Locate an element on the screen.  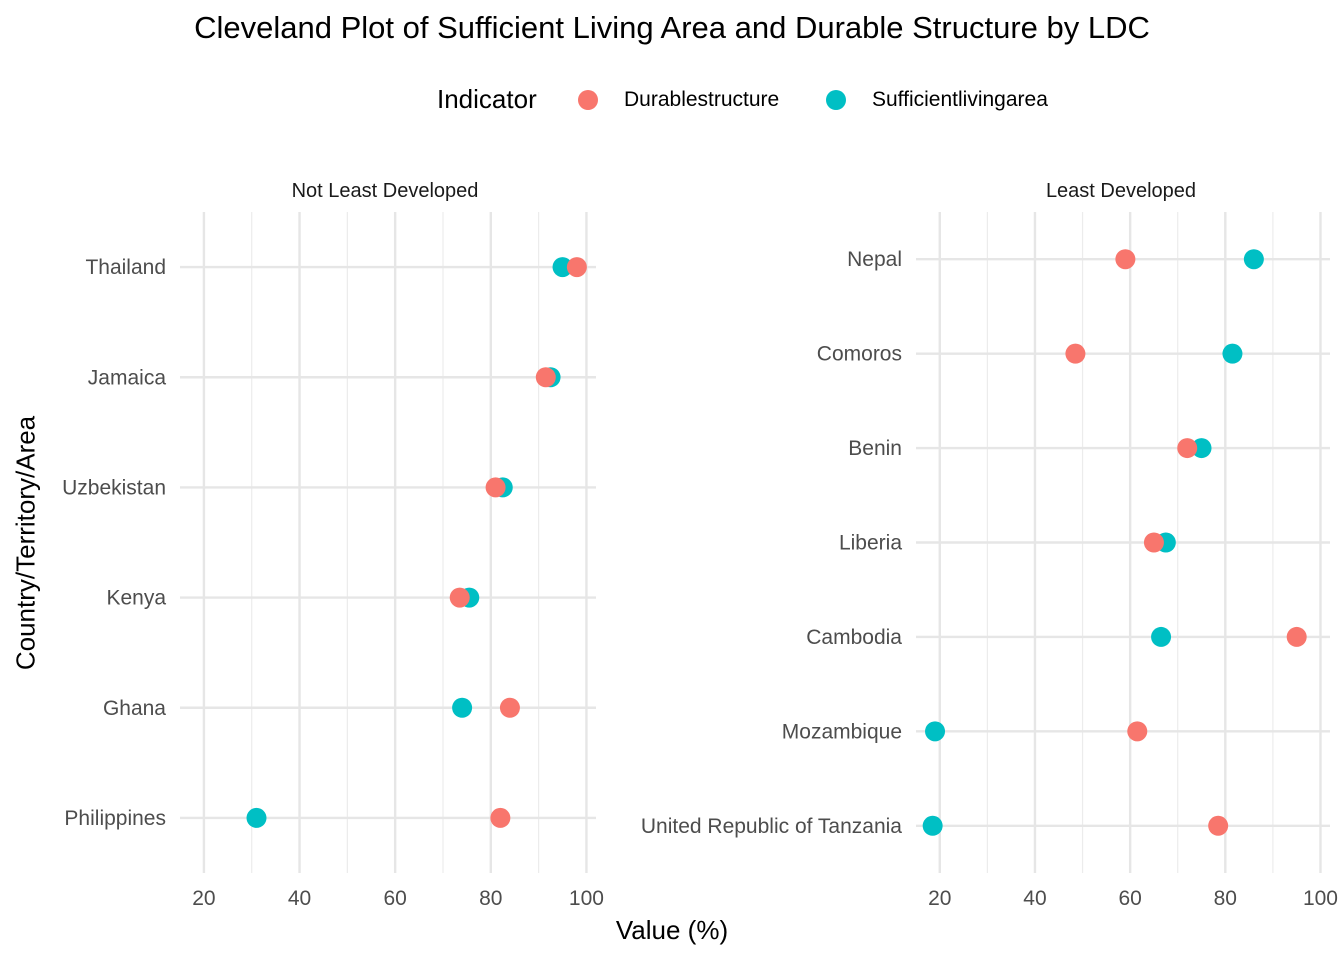
category-label: Nepal is located at coordinates (874, 259).